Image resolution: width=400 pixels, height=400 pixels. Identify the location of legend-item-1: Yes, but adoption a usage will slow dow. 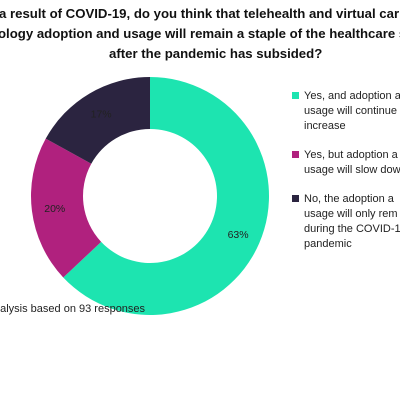
(346, 163).